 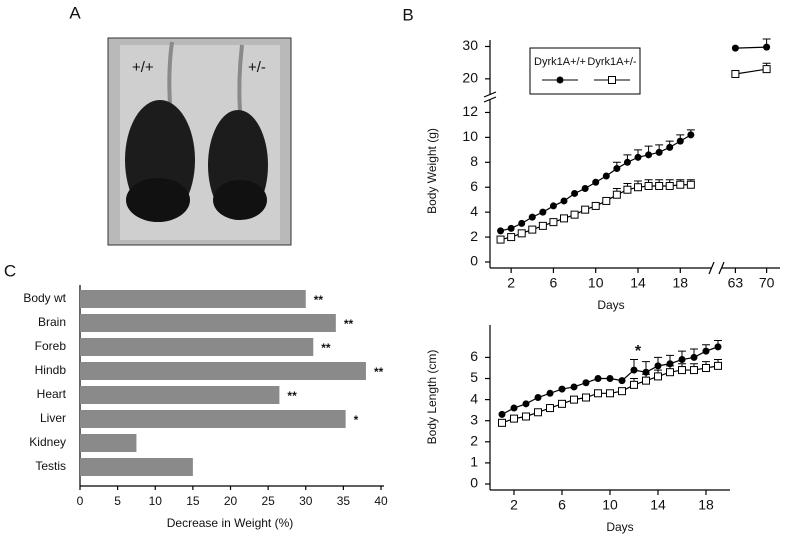 I want to click on category-label: Liver, so click(x=53, y=418).